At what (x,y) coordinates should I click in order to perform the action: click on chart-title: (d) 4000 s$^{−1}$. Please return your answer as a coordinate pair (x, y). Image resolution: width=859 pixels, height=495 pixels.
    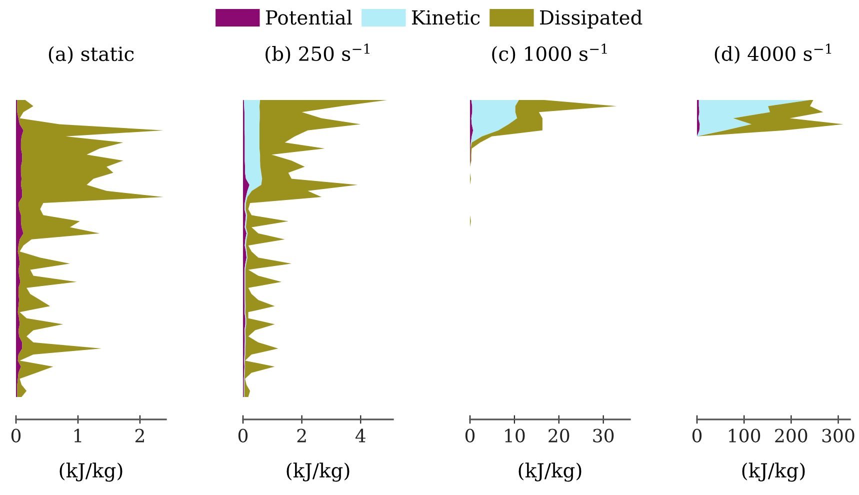
    Looking at the image, I should click on (773, 54).